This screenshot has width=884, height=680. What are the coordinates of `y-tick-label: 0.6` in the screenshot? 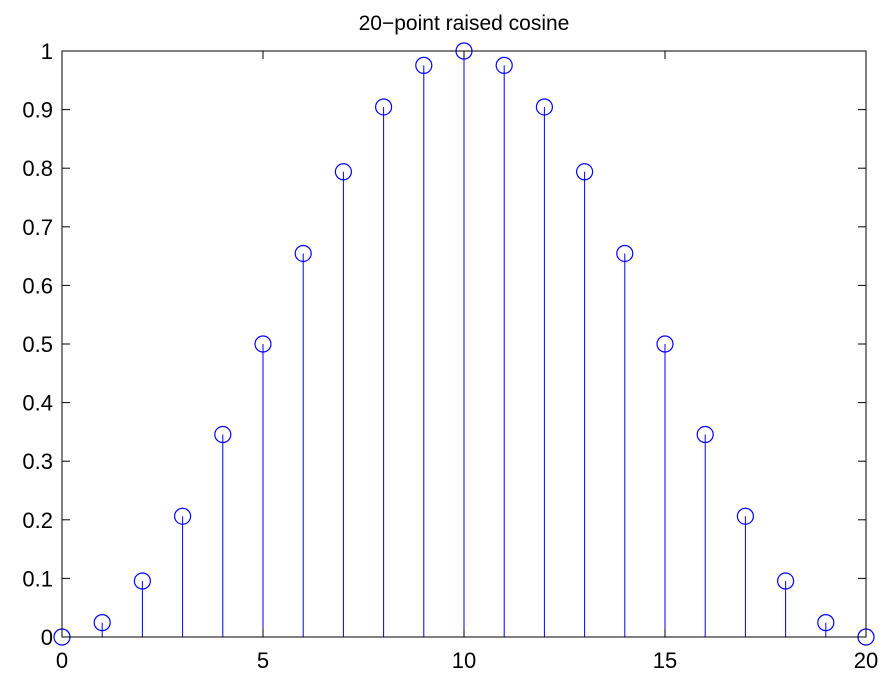 It's located at (37, 285).